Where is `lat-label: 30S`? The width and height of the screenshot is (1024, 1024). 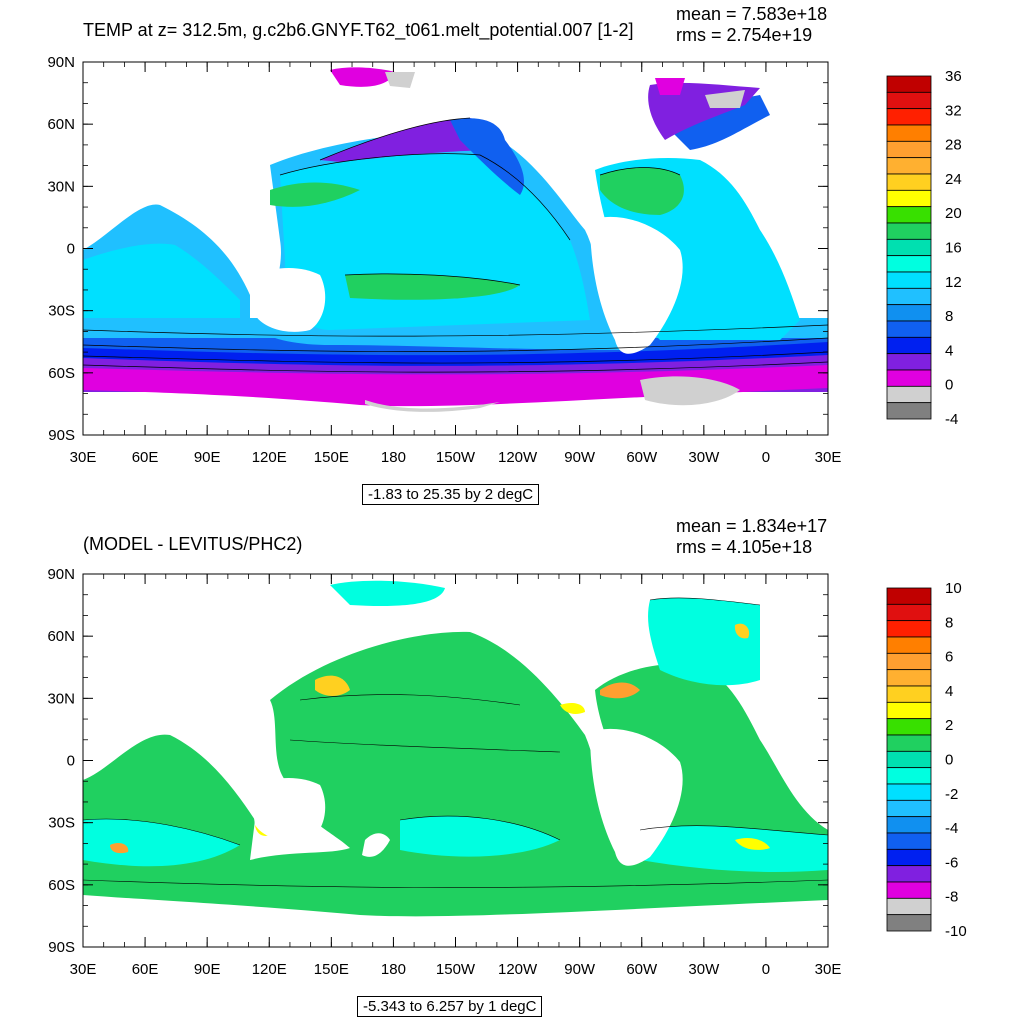 lat-label: 30S is located at coordinates (61, 311).